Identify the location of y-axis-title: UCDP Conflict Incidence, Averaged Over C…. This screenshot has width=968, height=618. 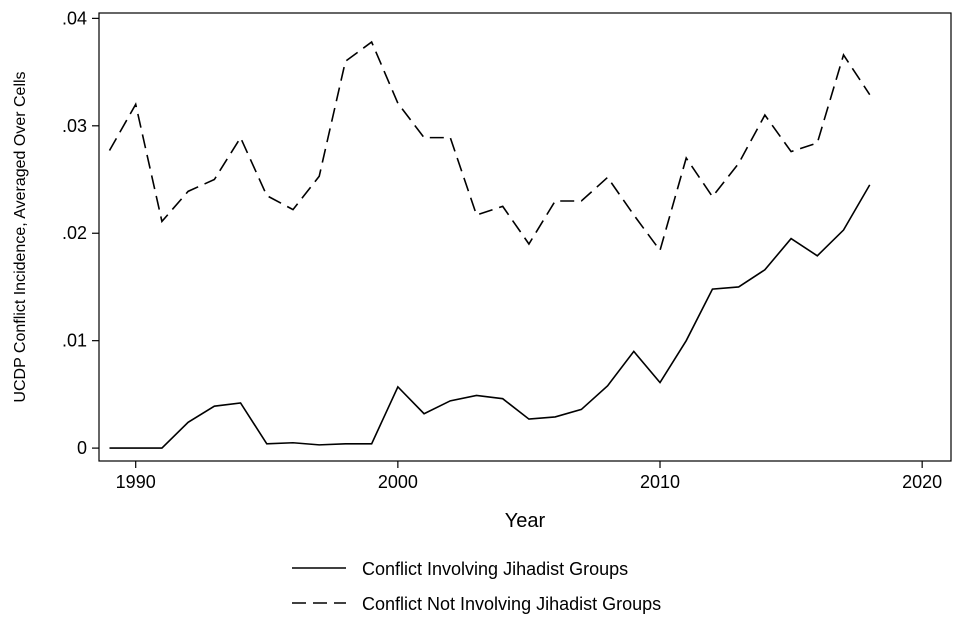
(20, 236).